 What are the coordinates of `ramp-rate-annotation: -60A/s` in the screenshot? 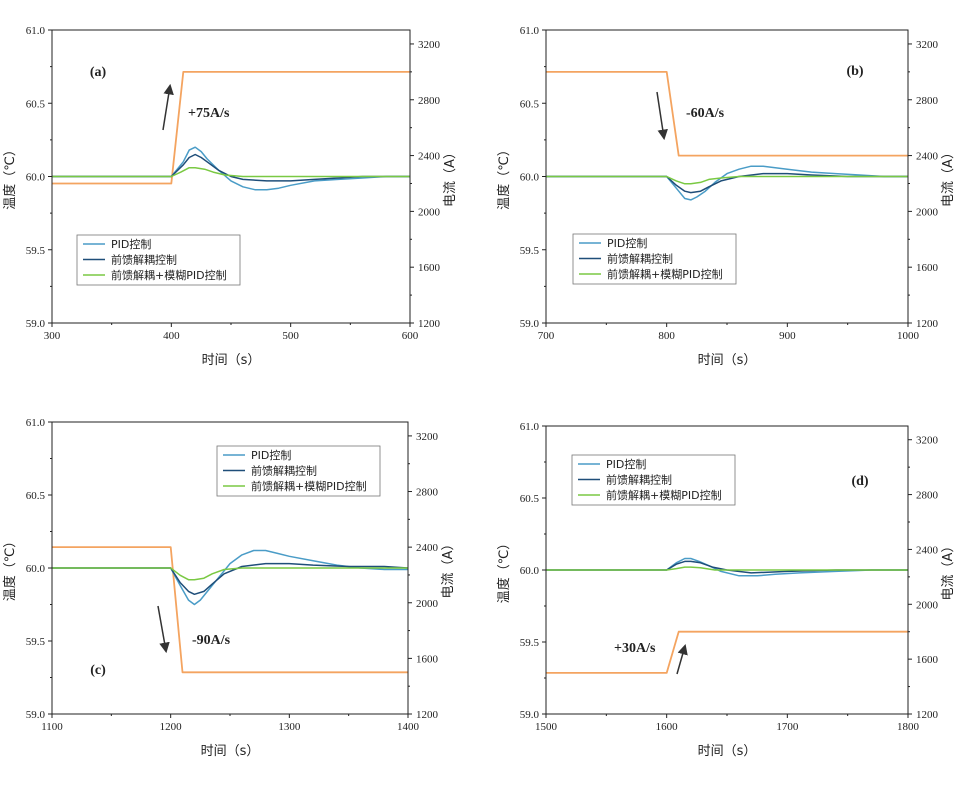 It's located at (705, 113).